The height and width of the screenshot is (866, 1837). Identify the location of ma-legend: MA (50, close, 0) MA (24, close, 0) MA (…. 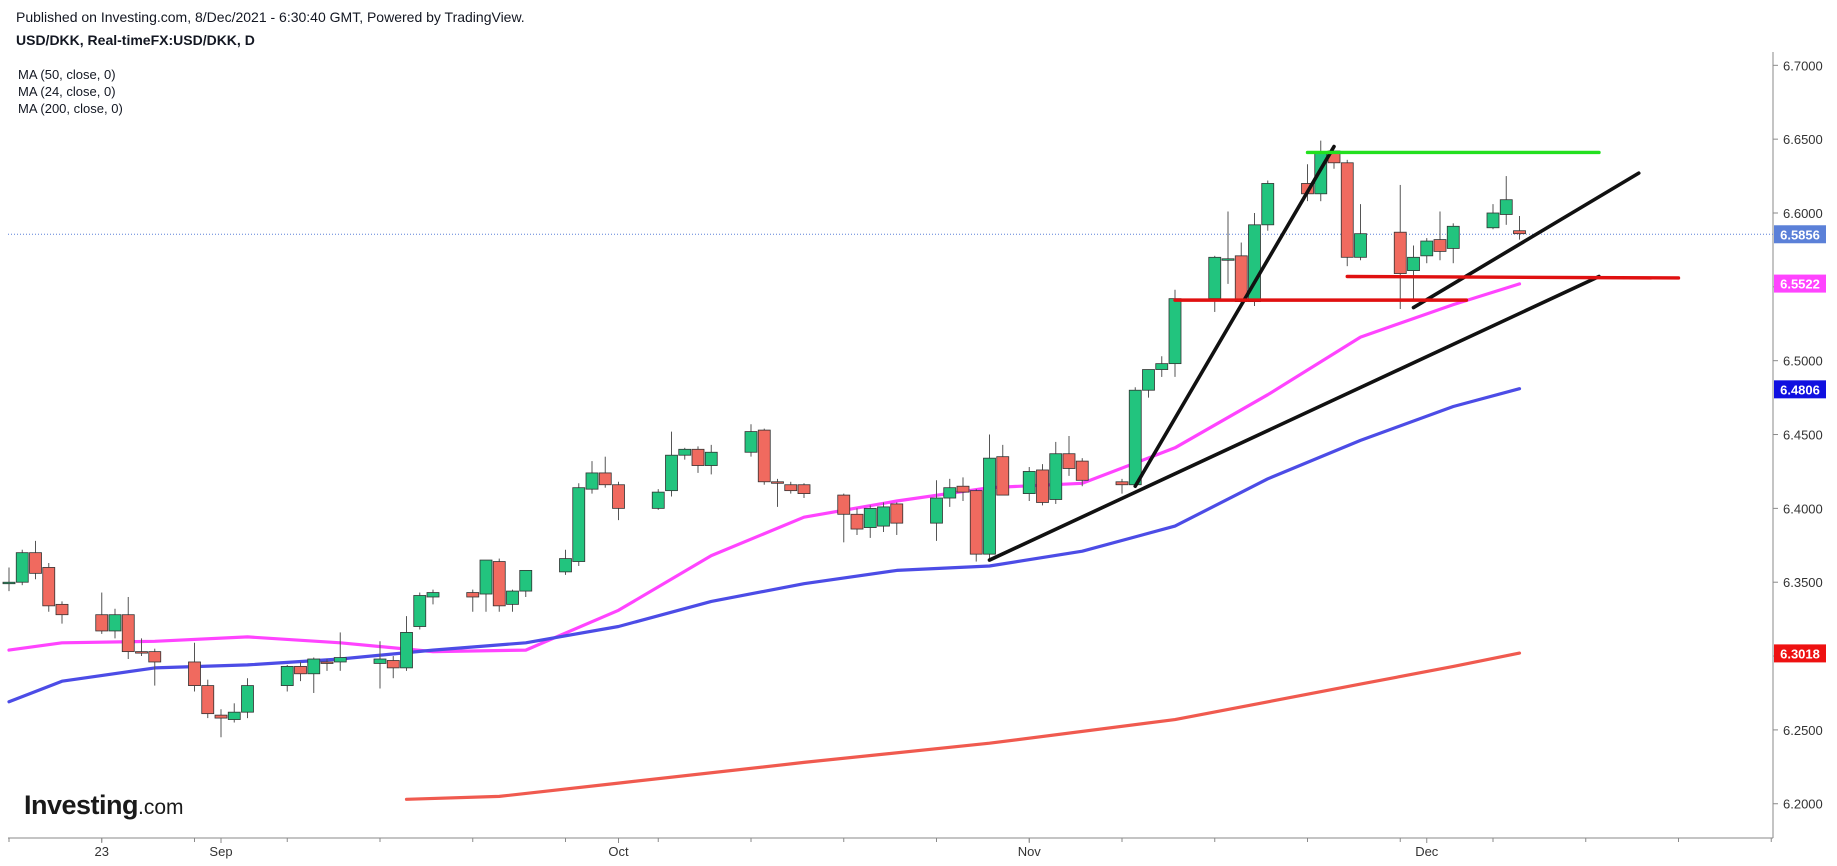
(70, 91).